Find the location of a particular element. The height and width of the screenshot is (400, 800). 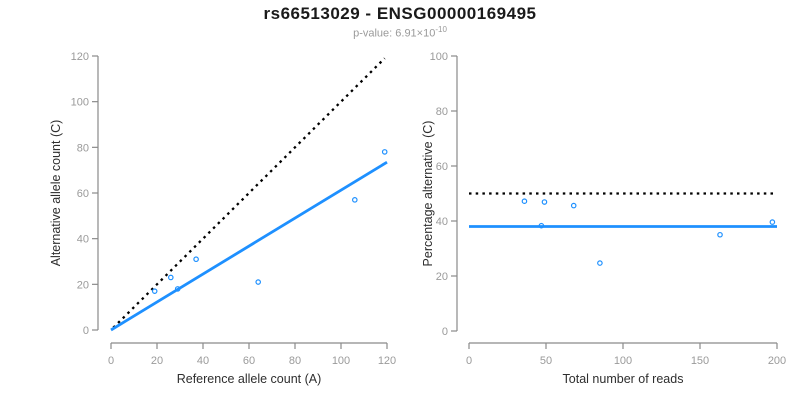

fit-line is located at coordinates (249, 246).